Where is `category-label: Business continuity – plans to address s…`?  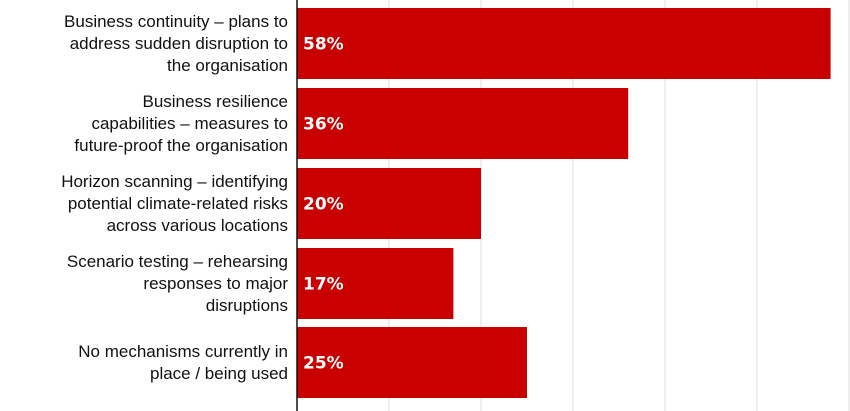 category-label: Business continuity – plans to address s… is located at coordinates (176, 43).